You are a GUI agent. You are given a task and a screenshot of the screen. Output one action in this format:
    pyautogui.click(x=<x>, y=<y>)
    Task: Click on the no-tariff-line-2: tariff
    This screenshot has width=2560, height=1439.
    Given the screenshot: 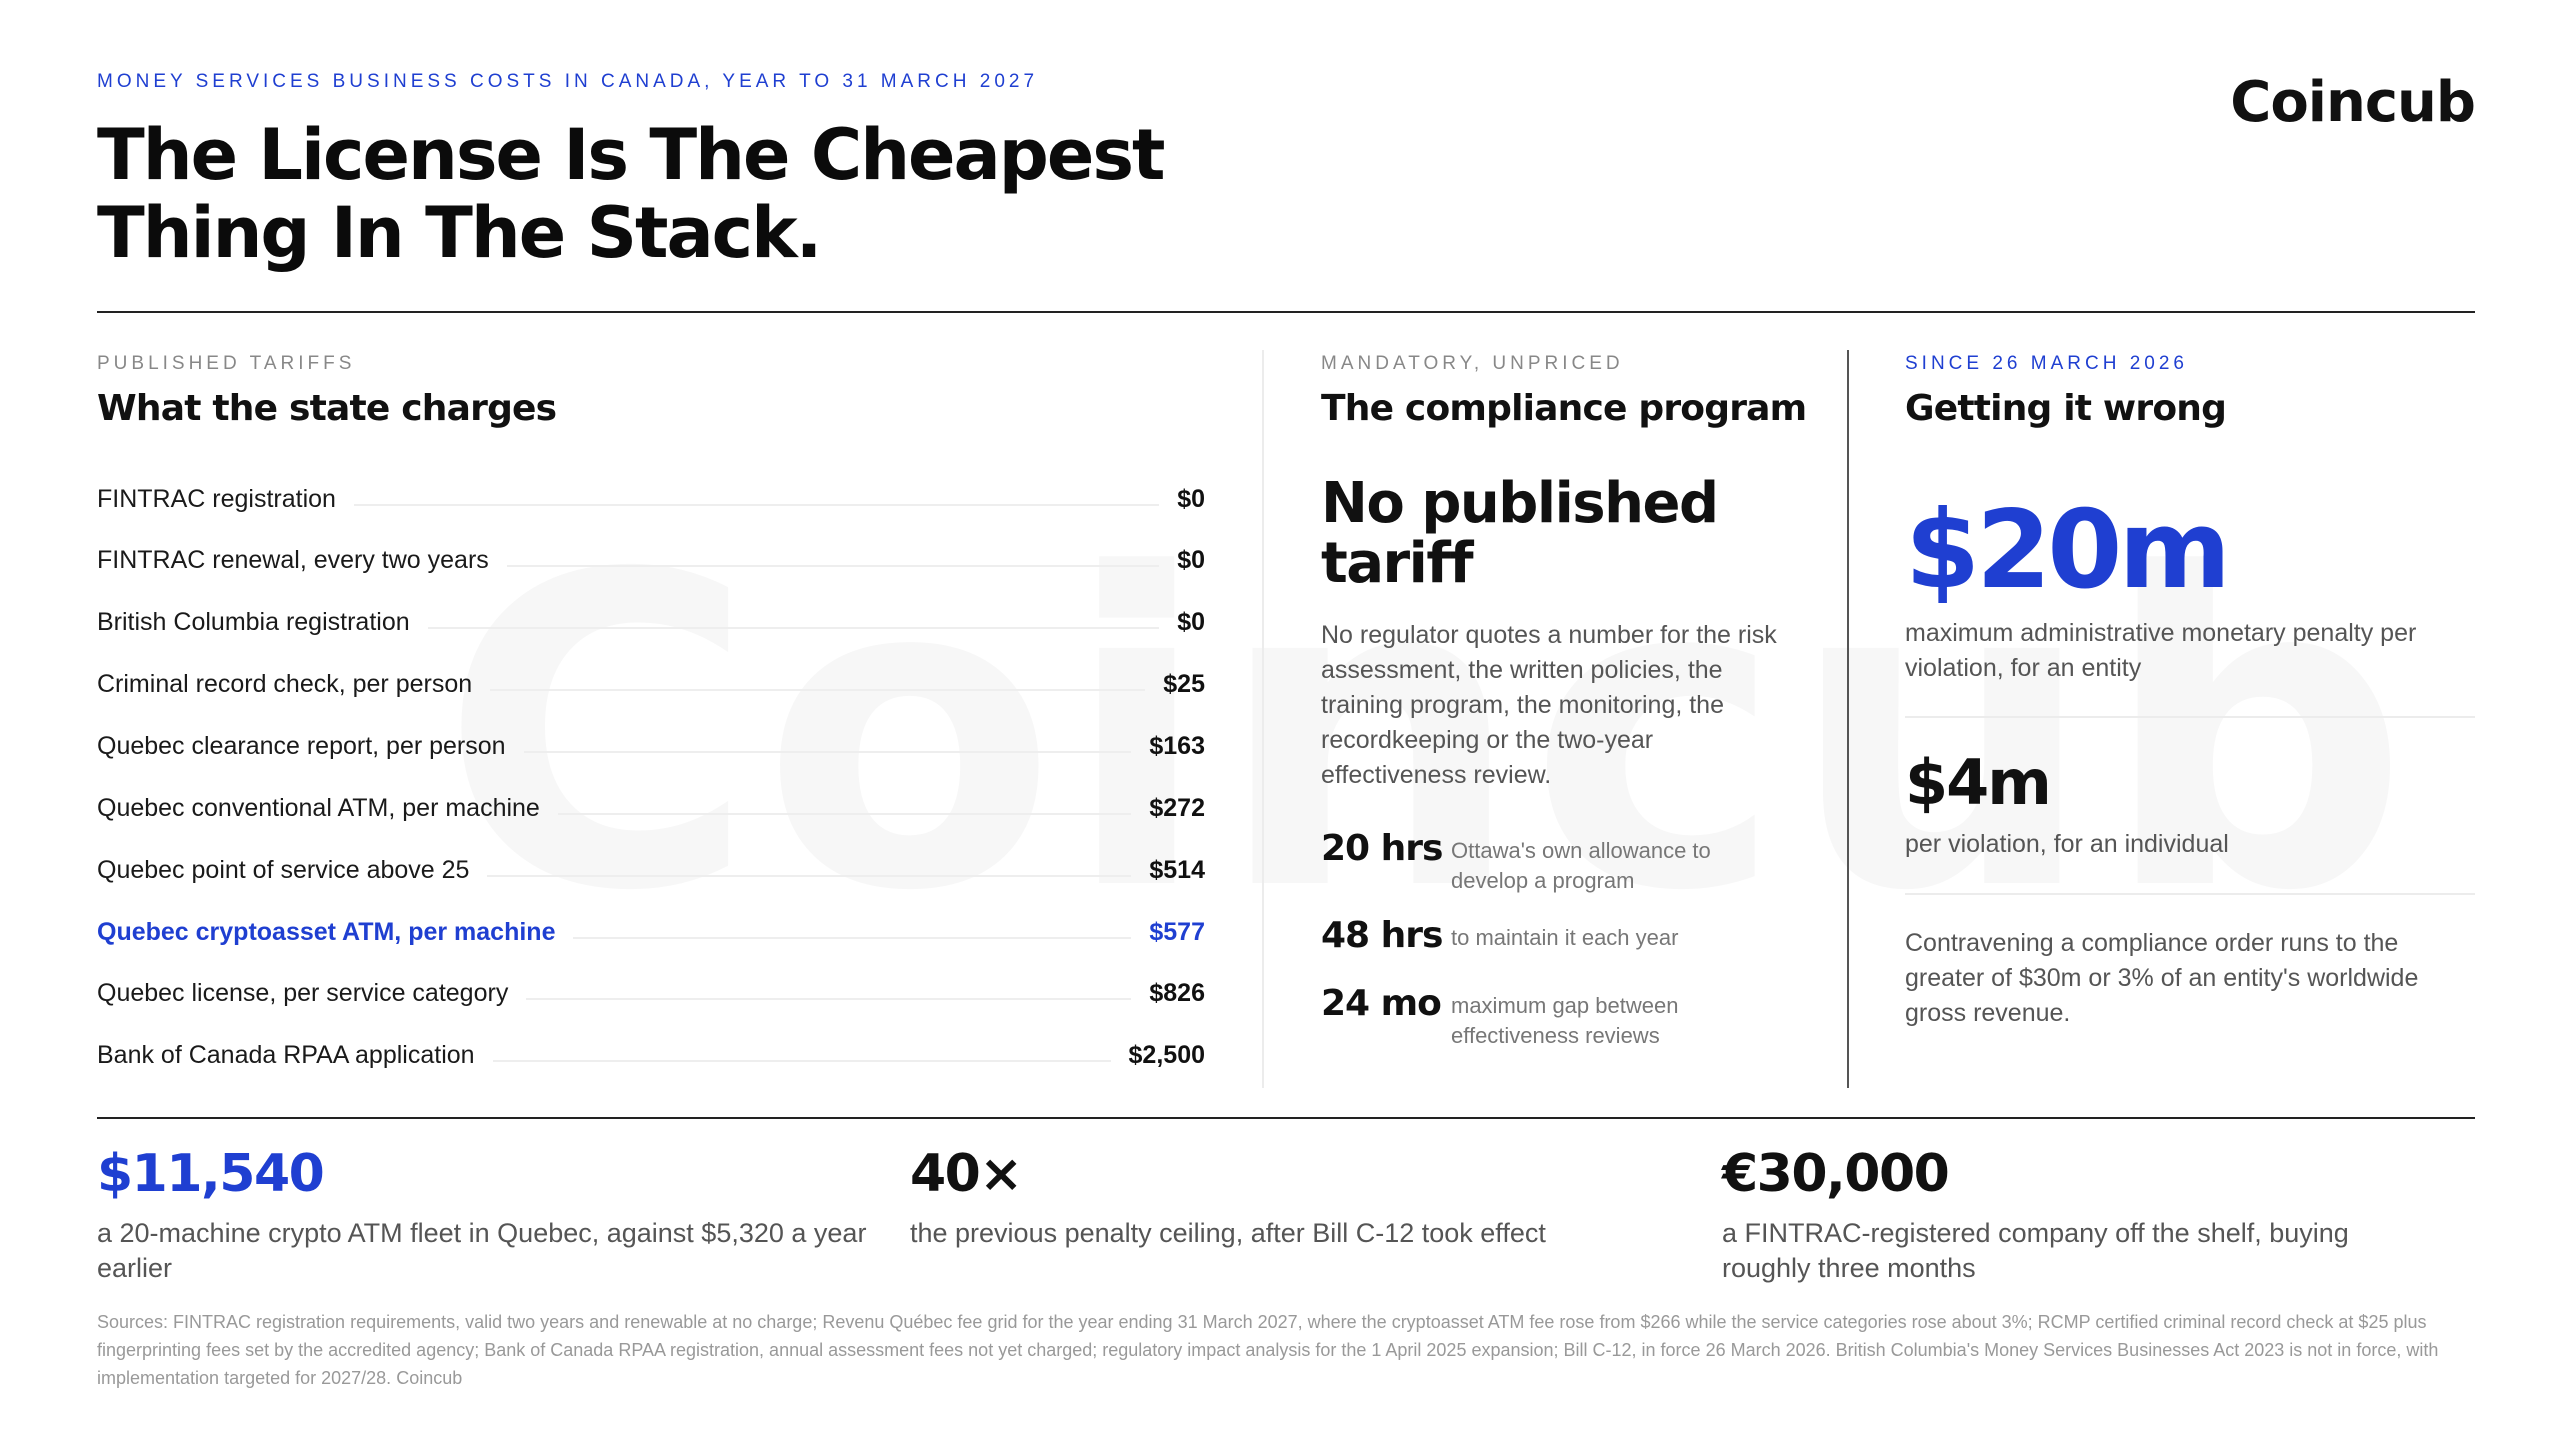 What is the action you would take?
    pyautogui.click(x=1397, y=563)
    